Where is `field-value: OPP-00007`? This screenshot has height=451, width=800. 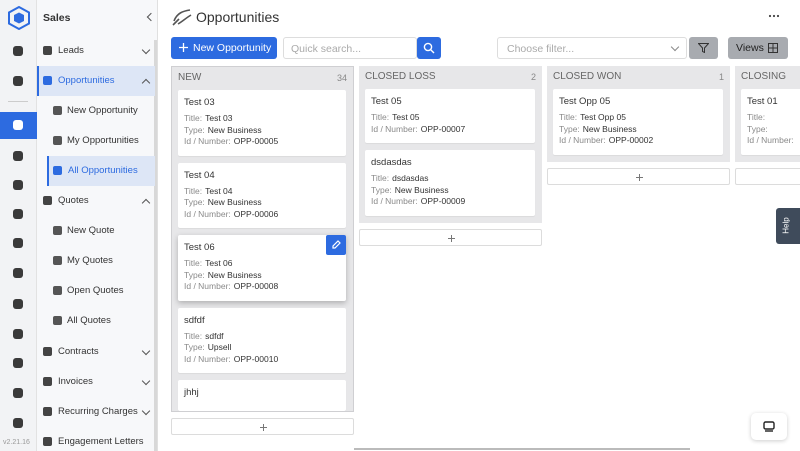 field-value: OPP-00007 is located at coordinates (443, 128).